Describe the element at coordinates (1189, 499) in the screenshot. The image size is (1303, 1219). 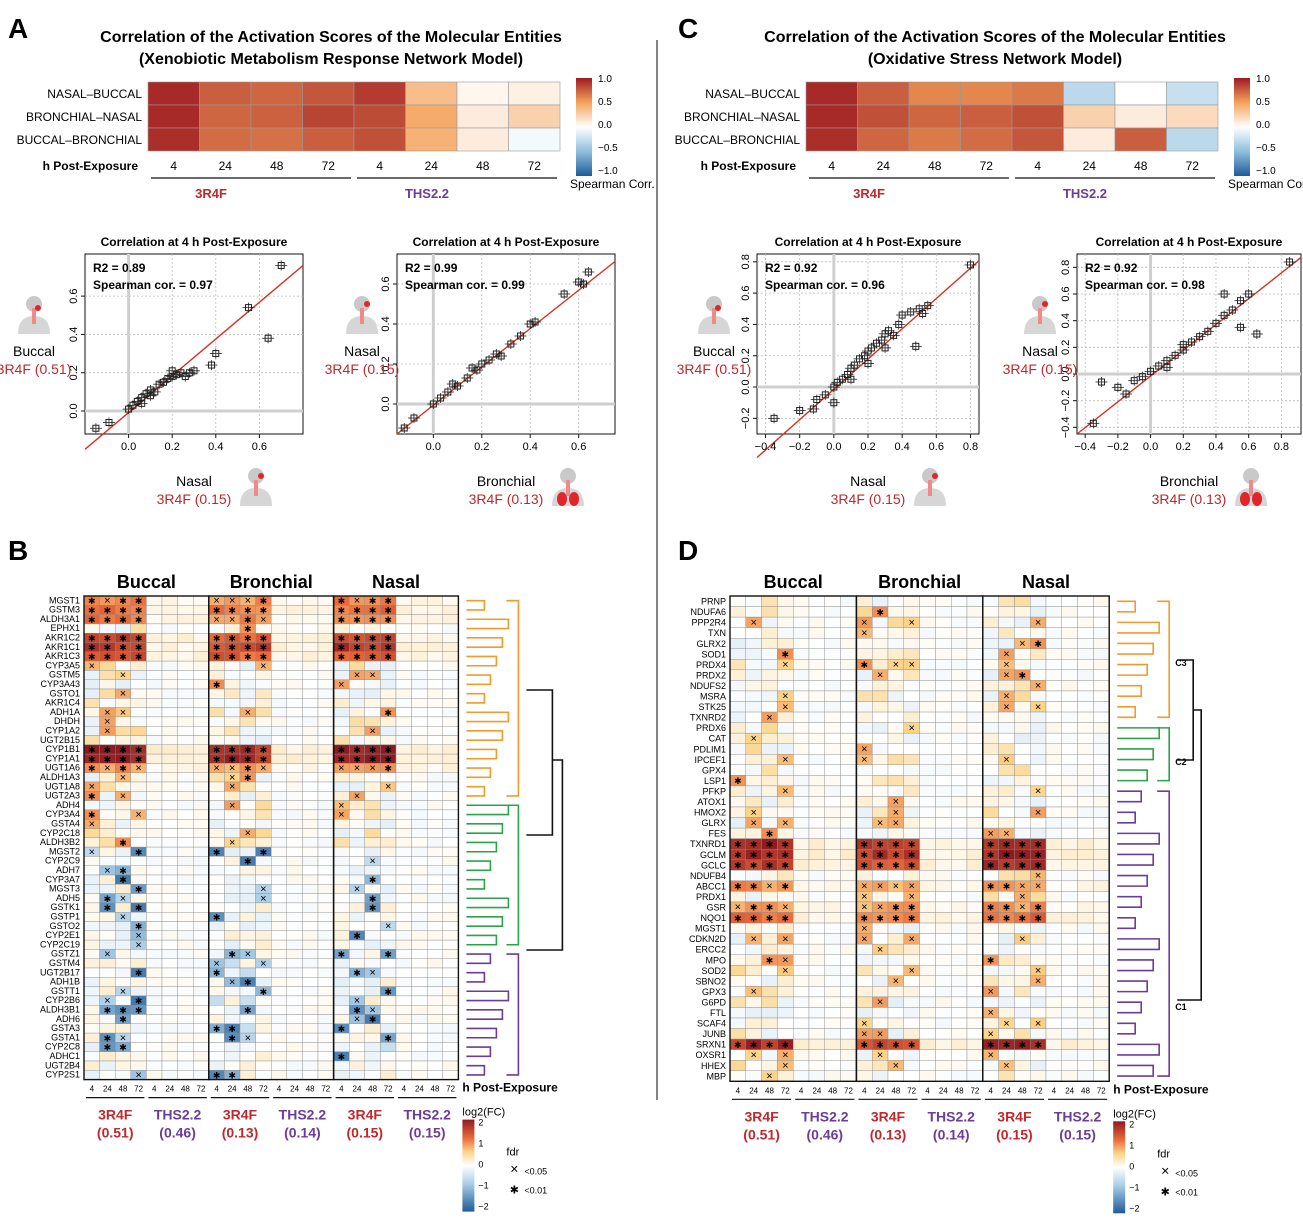
I see `c-scatter2-xsub: 3R4F (0.13)` at that location.